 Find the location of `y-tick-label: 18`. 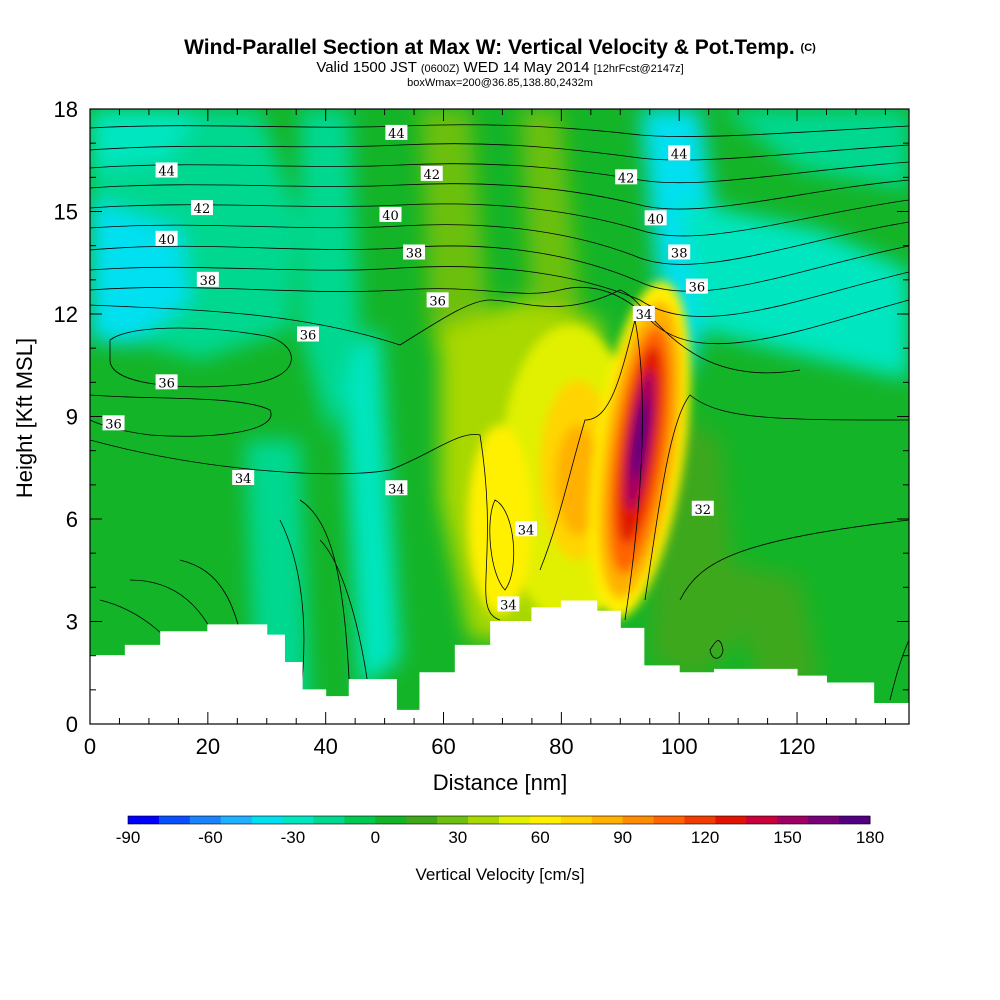

y-tick-label: 18 is located at coordinates (66, 109).